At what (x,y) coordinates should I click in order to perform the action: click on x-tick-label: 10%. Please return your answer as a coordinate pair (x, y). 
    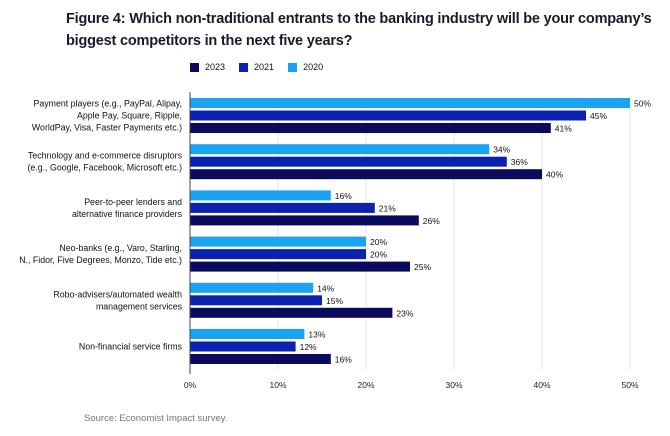
    Looking at the image, I should click on (277, 385).